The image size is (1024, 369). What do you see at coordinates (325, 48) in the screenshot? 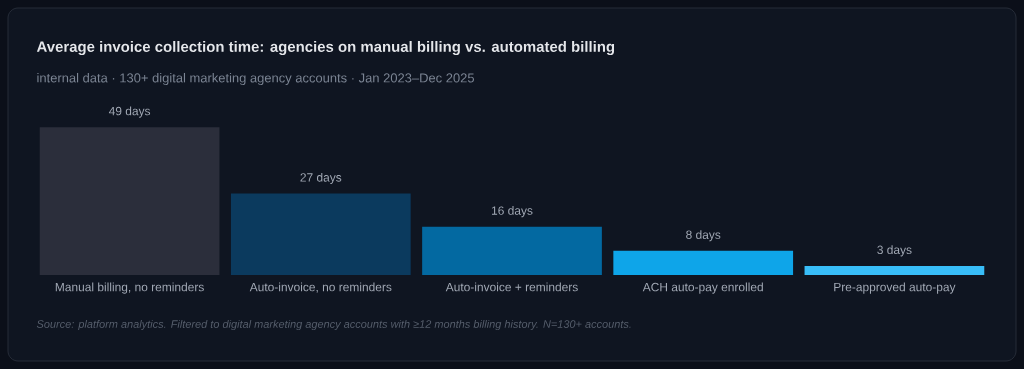
I see `chart-title: Average invoice collection time: agencies on manual billing vs. automated billing` at bounding box center [325, 48].